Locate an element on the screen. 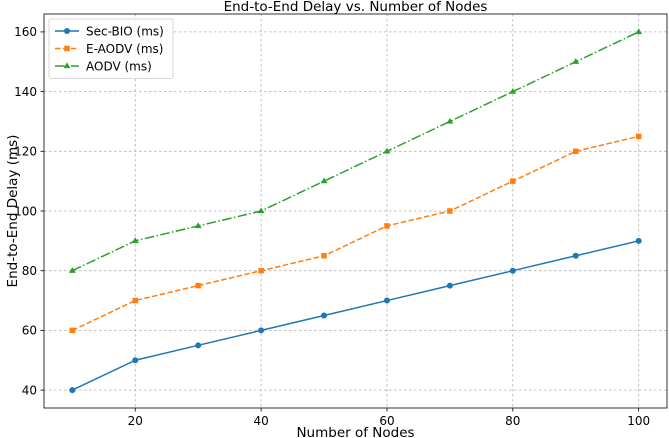 The image size is (669, 438). y-tick-label: 120 is located at coordinates (25, 152).